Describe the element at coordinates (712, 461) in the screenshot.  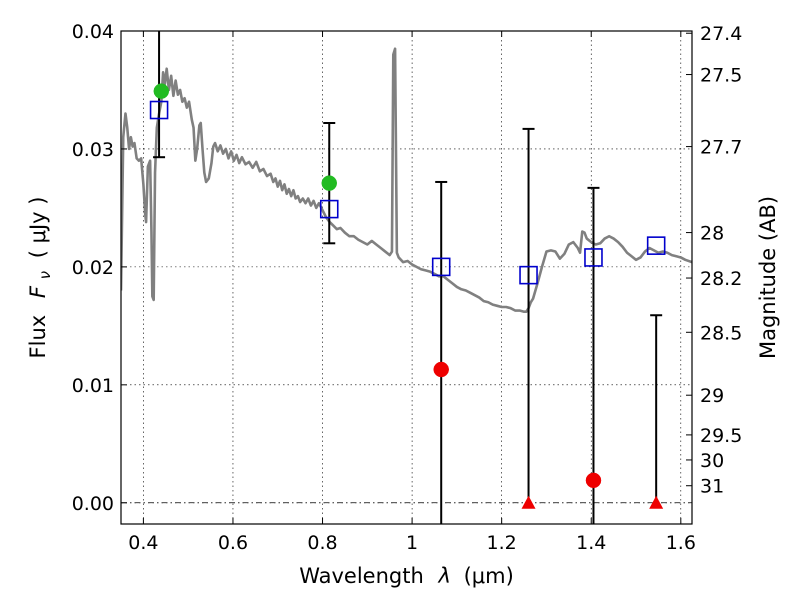
I see `right-tick-label: 30` at that location.